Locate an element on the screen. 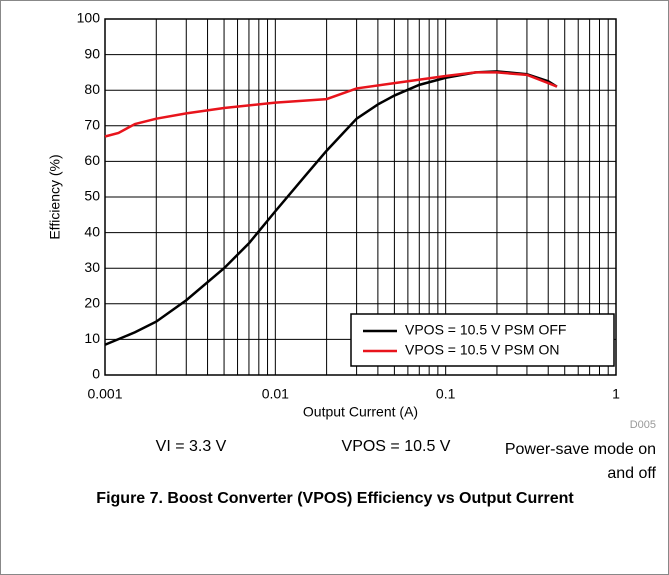  legend-label: VPOS = 10.5 V PSM OFF is located at coordinates (485, 330).